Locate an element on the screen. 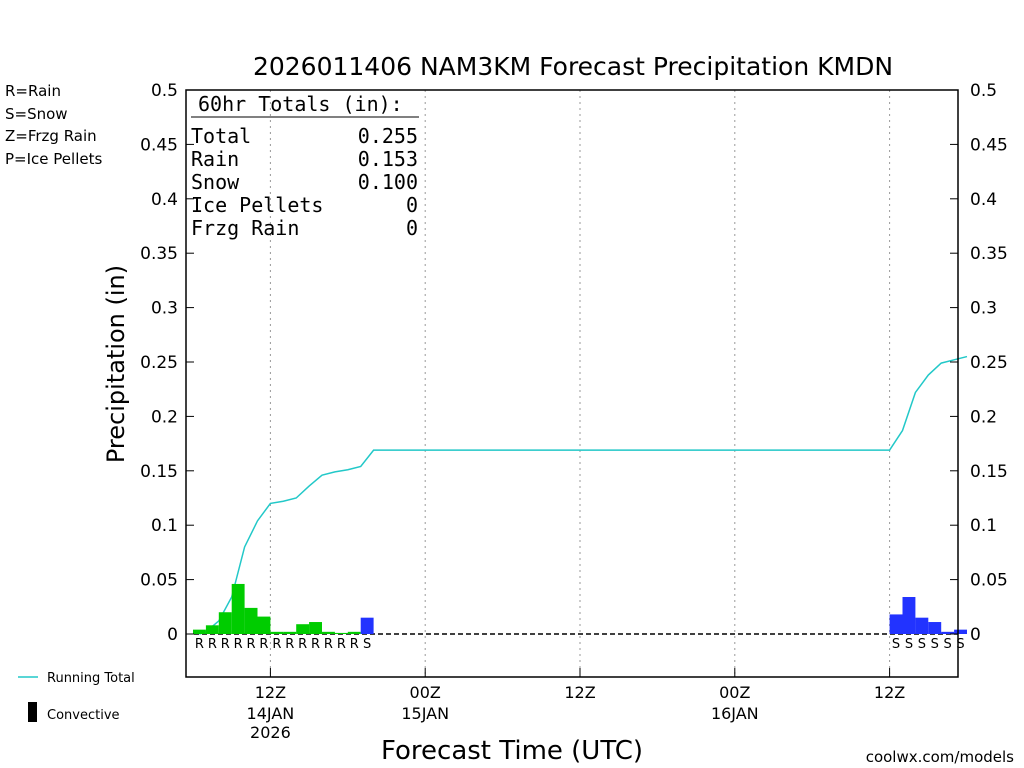 The image size is (1024, 768). x-axis-label: Forecast Time (UTC) is located at coordinates (512, 751).